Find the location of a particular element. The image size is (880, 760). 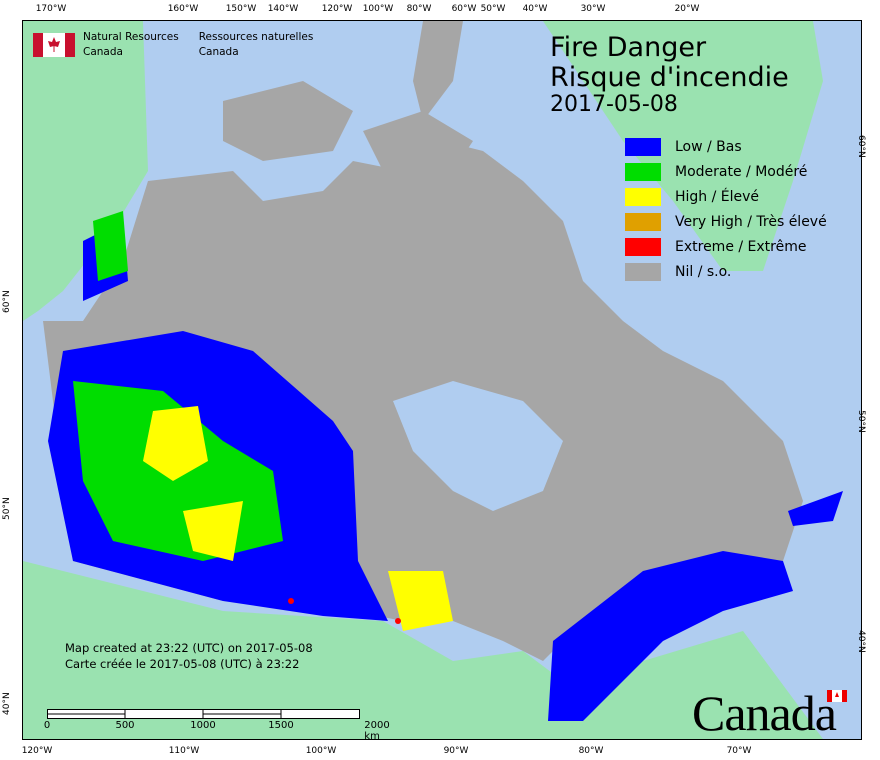

low-danger-east is located at coordinates (670, 636).